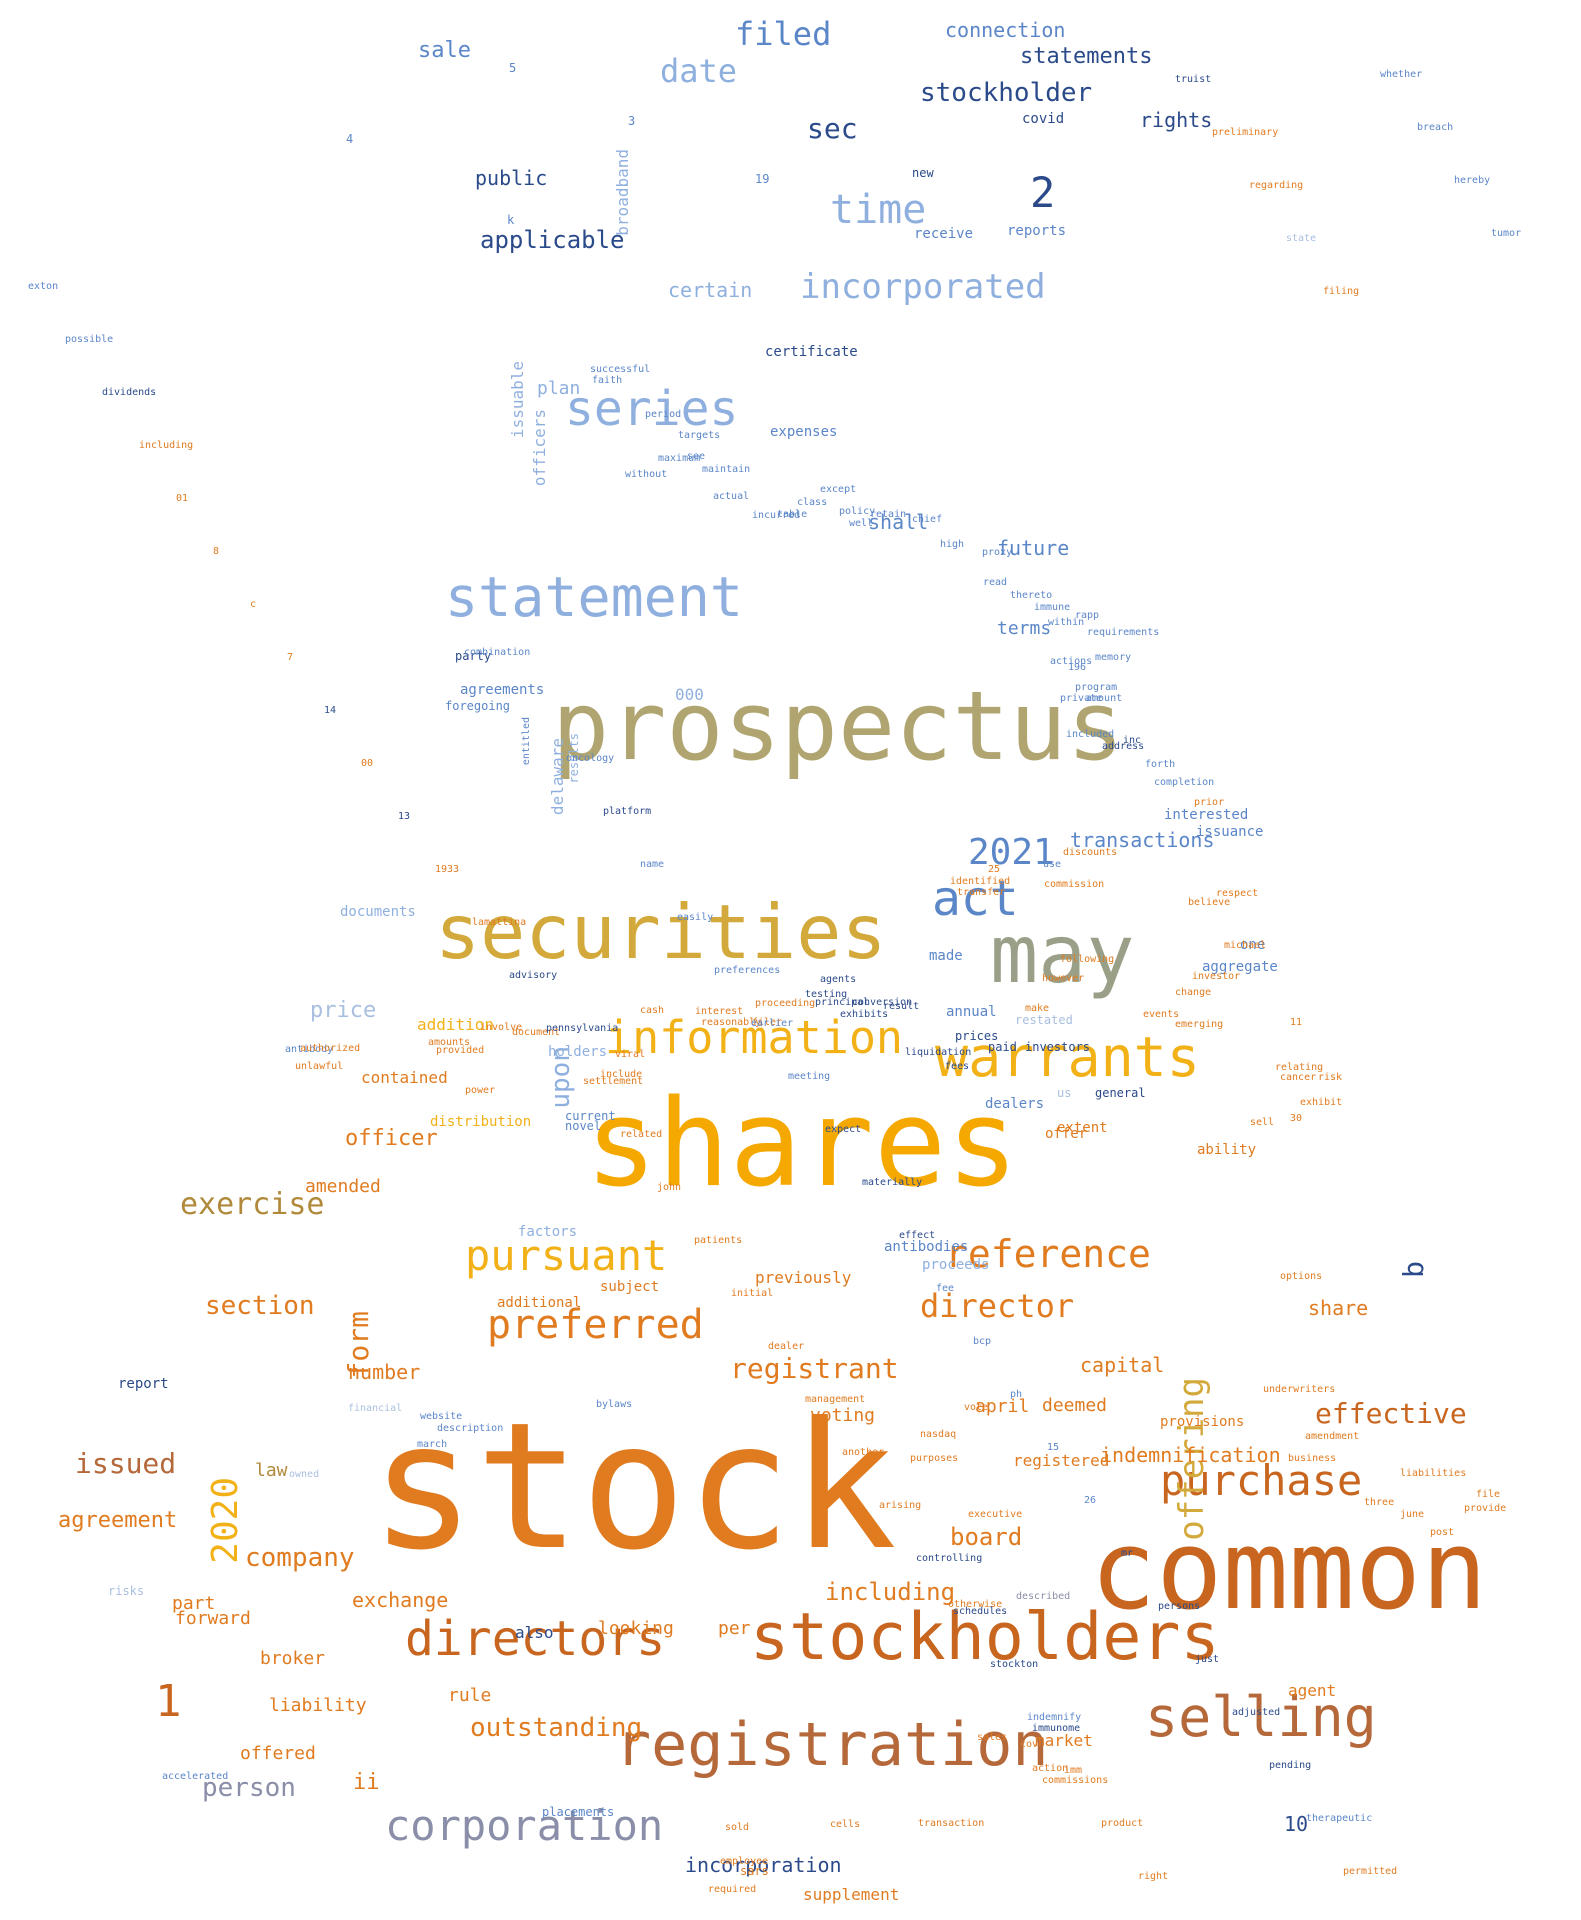  I want to click on word-indemnify: indemnify, so click(1054, 1717).